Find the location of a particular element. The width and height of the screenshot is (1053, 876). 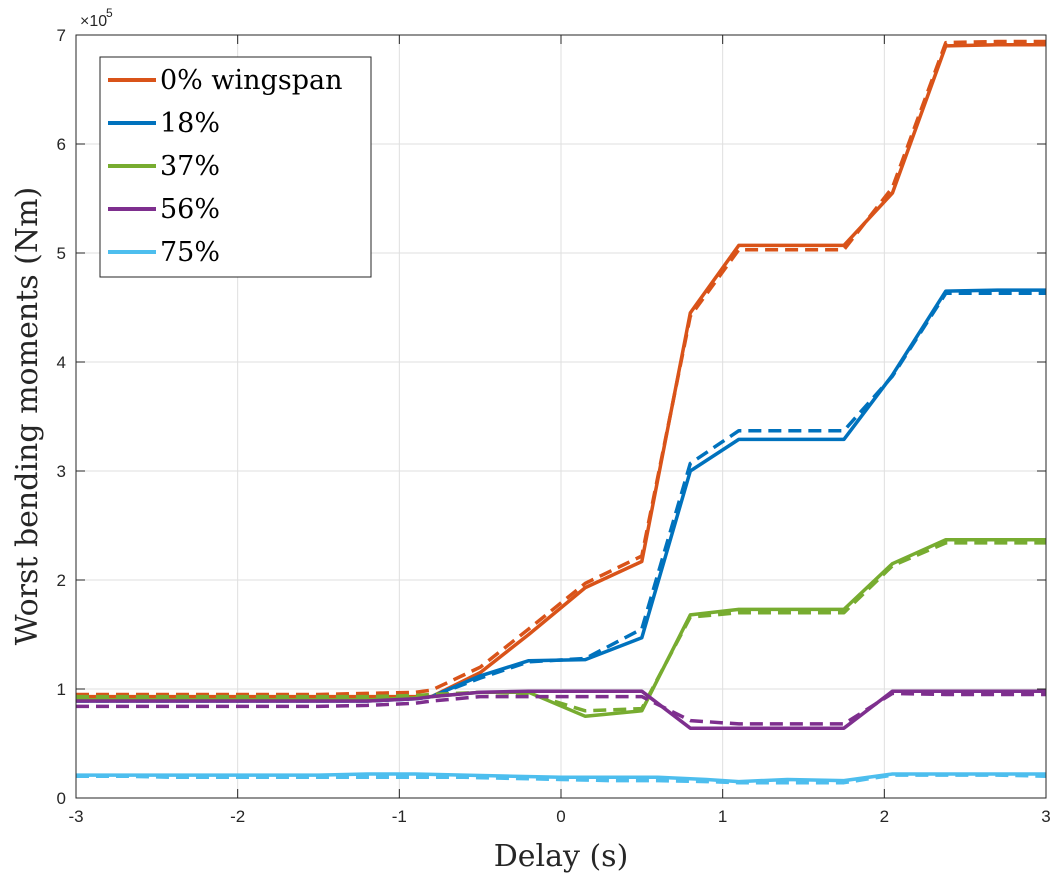

x-axis-title: Delay (s) is located at coordinates (561, 856).